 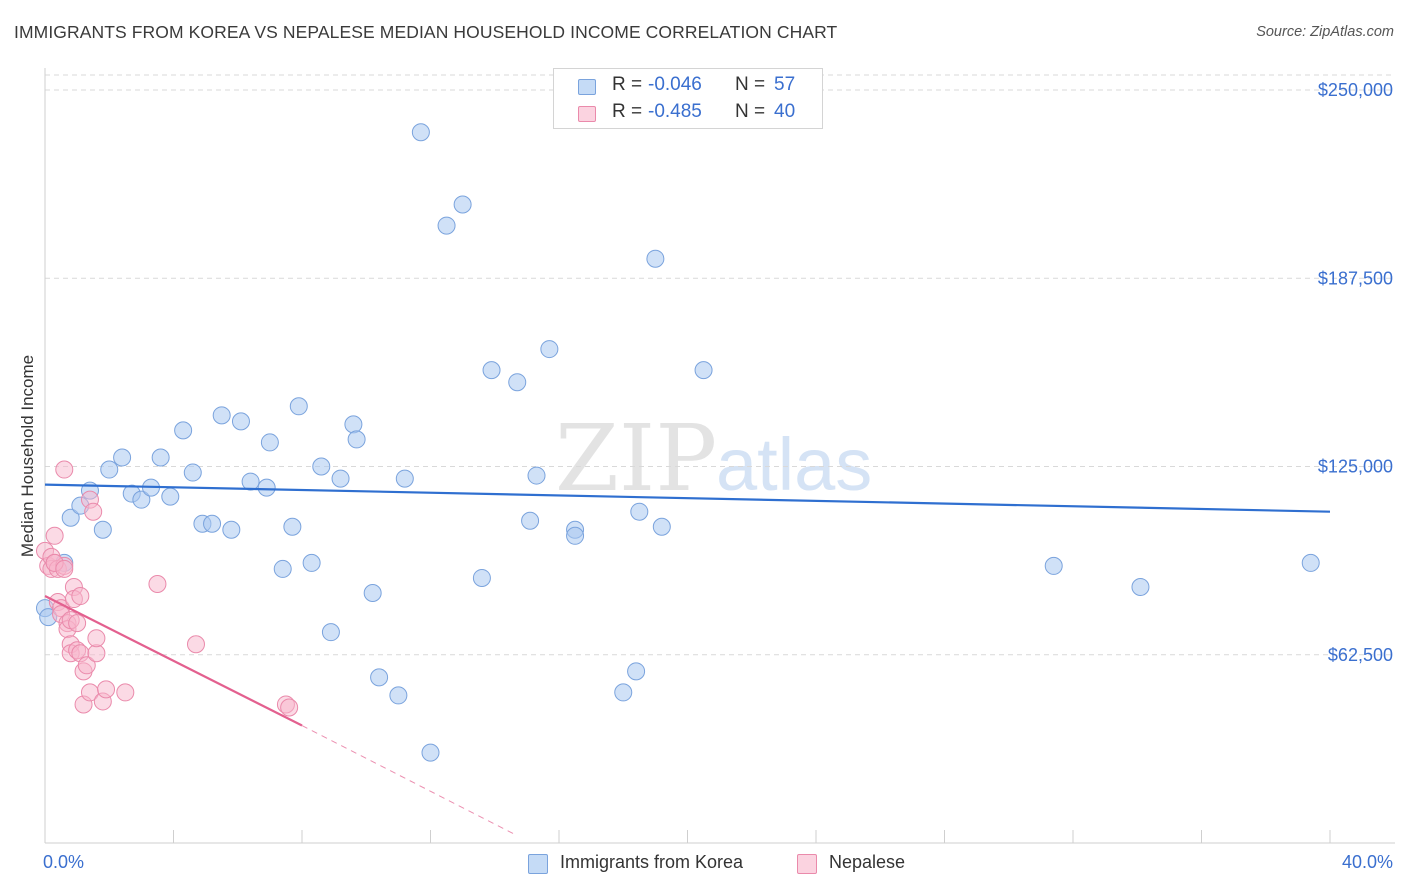 I want to click on x-tick-label-min: 0.0%, so click(x=64, y=862).